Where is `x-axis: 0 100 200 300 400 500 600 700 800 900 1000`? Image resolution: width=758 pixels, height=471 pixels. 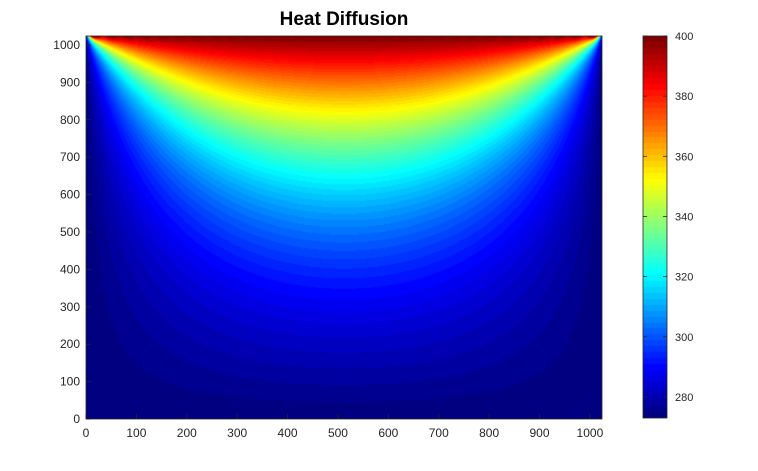
x-axis: 0 100 200 300 400 500 600 700 800 900 1000 is located at coordinates (343, 427).